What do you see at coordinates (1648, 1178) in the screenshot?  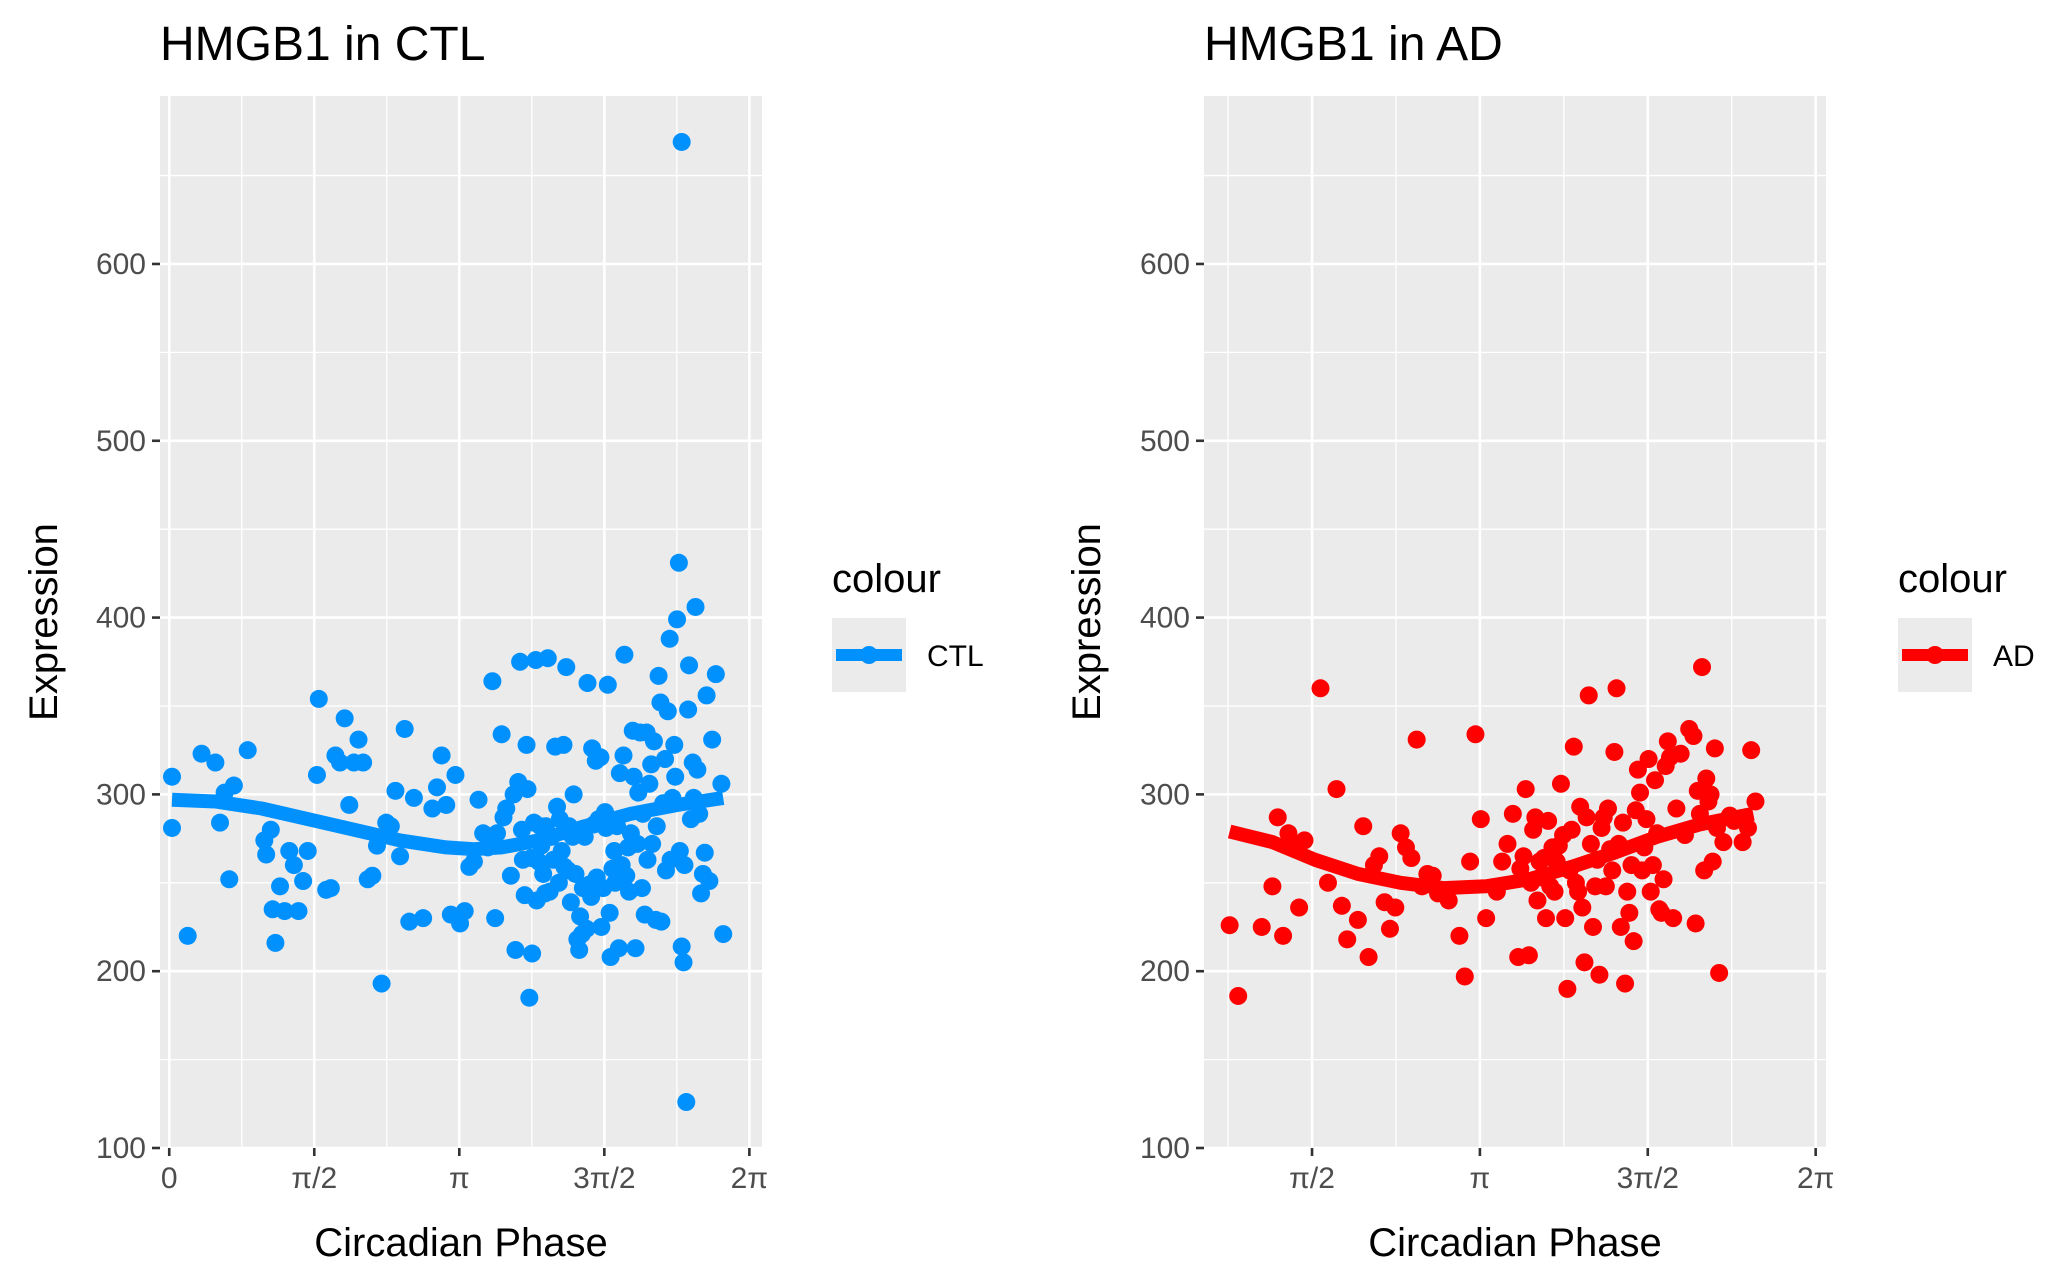 I see `x-tick-label: 3π/2` at bounding box center [1648, 1178].